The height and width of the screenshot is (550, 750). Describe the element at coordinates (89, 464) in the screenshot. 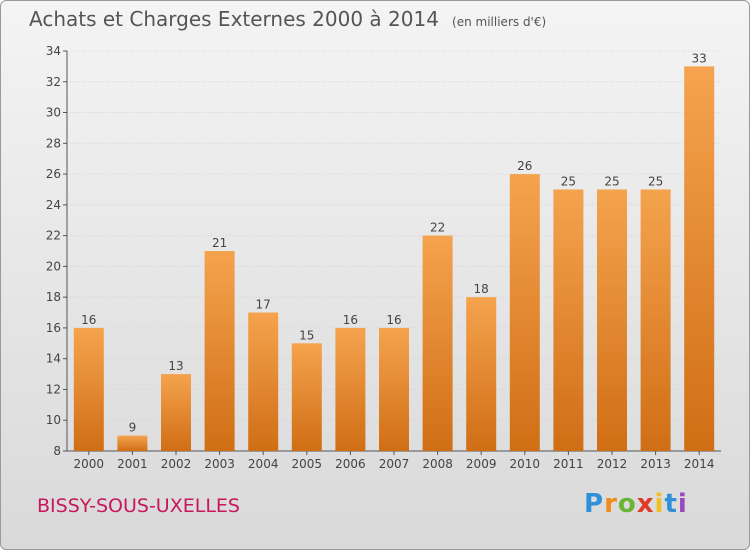

I see `x-tick-label-2000: 2000` at that location.